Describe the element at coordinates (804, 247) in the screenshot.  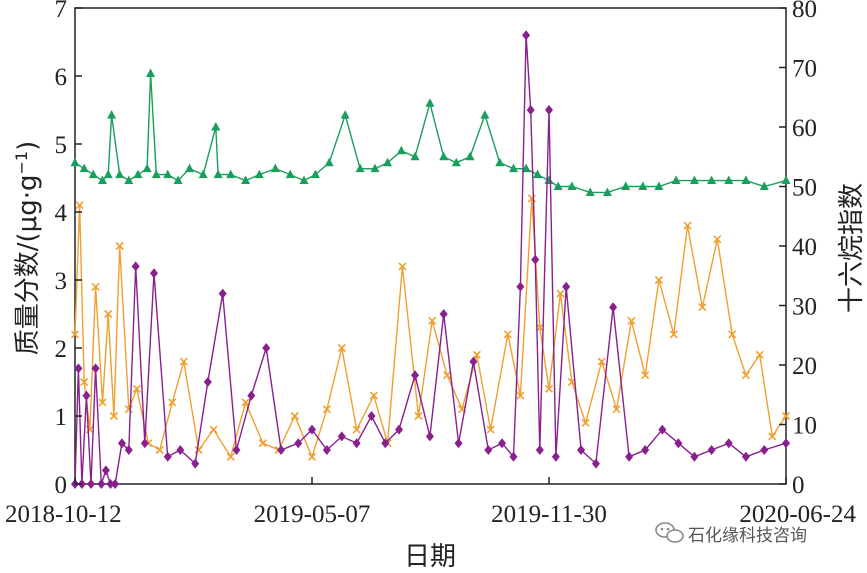
I see `y-right-tick-label: 40` at that location.